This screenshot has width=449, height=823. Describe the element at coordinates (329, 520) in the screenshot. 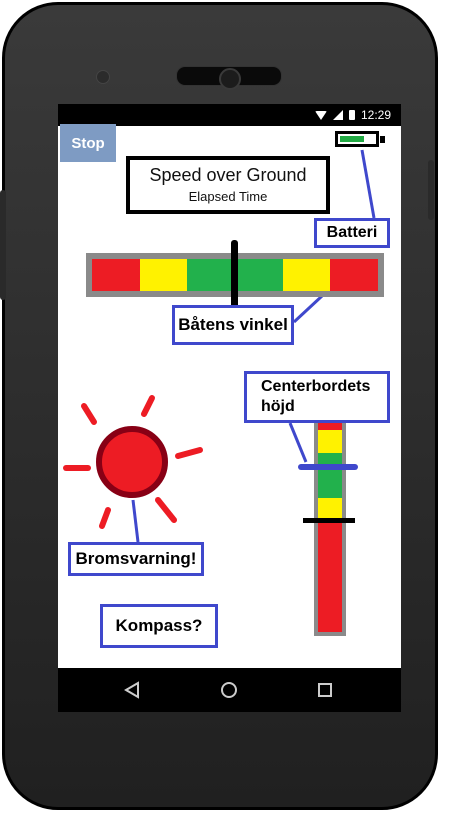

I see `centerboard-current-marker` at that location.